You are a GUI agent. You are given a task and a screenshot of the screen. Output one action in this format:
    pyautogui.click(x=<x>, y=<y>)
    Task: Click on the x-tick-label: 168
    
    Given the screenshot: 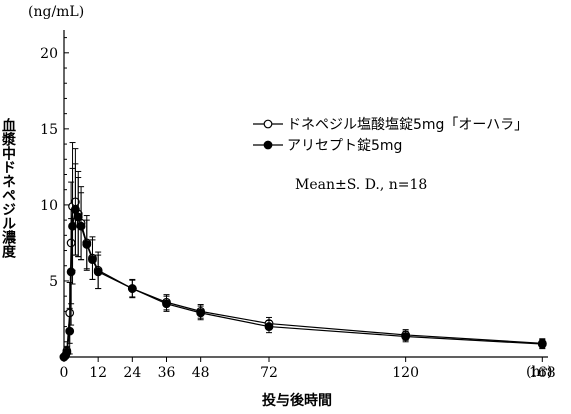 What is the action you would take?
    pyautogui.click(x=542, y=373)
    